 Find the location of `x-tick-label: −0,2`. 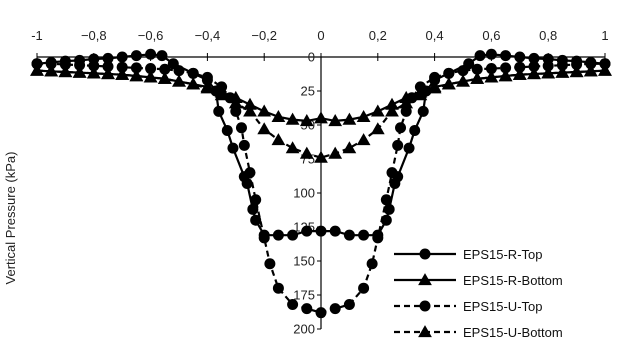

x-tick-label: −0,2 is located at coordinates (264, 35).